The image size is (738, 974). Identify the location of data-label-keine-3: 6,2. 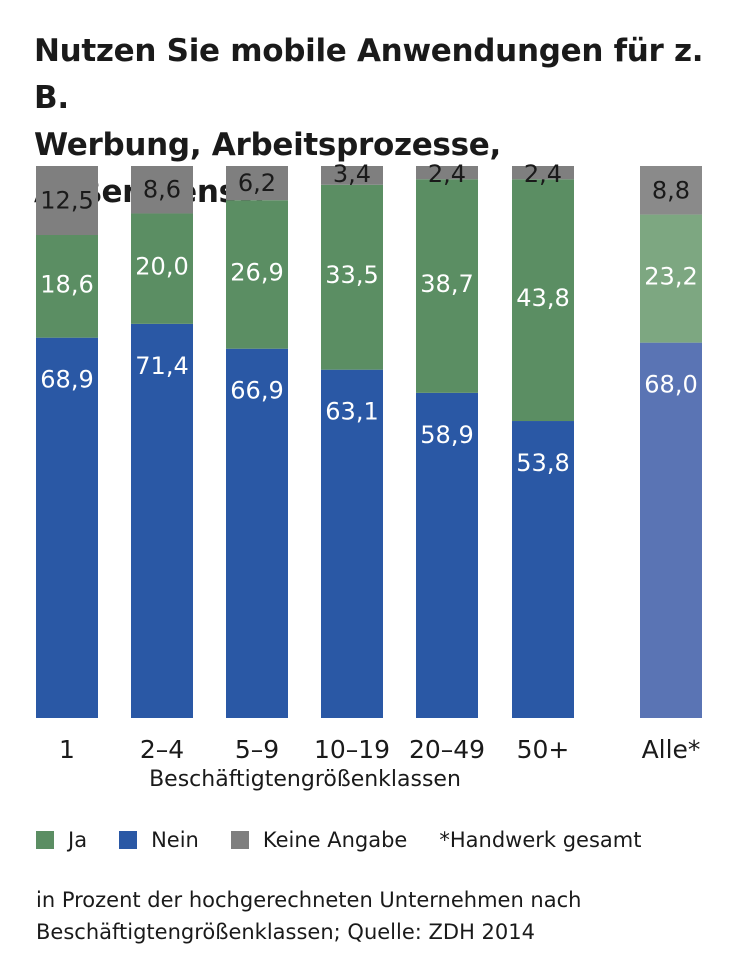
(257, 183).